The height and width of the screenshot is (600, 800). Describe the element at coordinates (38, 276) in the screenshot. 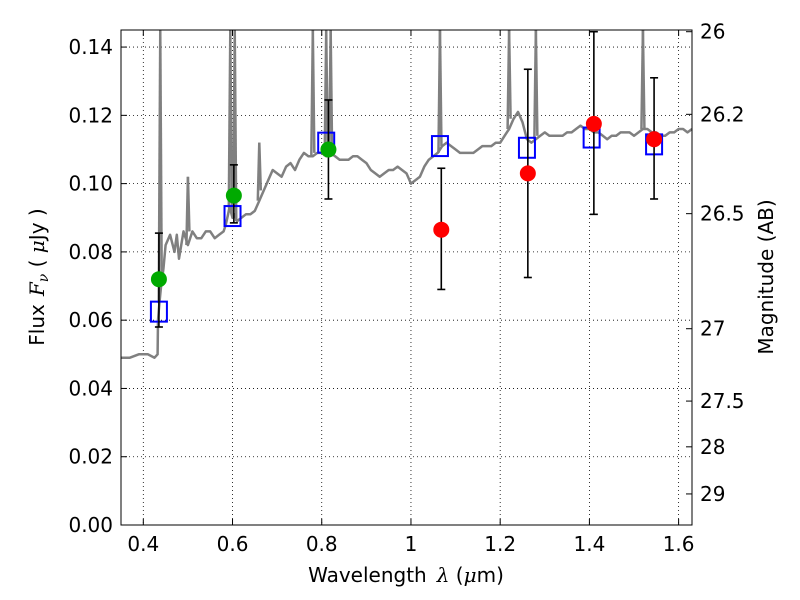

I see `y-axis-label: FluxFν ( μJy )` at that location.